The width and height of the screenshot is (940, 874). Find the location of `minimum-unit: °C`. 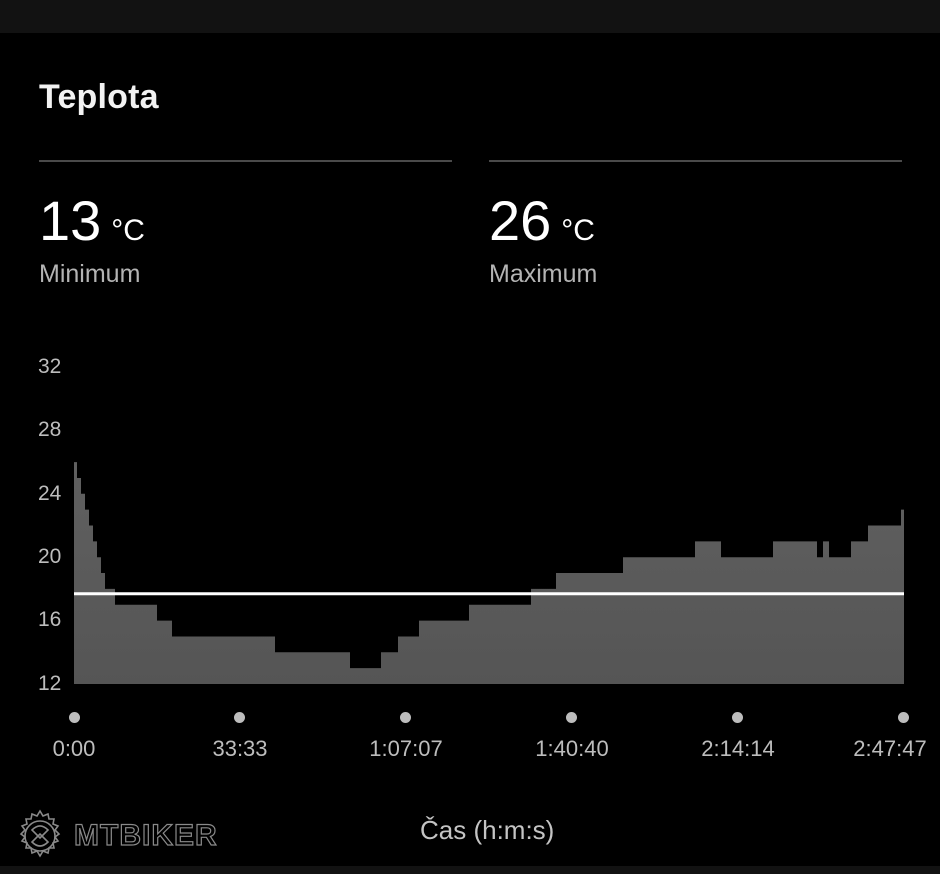

minimum-unit: °C is located at coordinates (128, 230).